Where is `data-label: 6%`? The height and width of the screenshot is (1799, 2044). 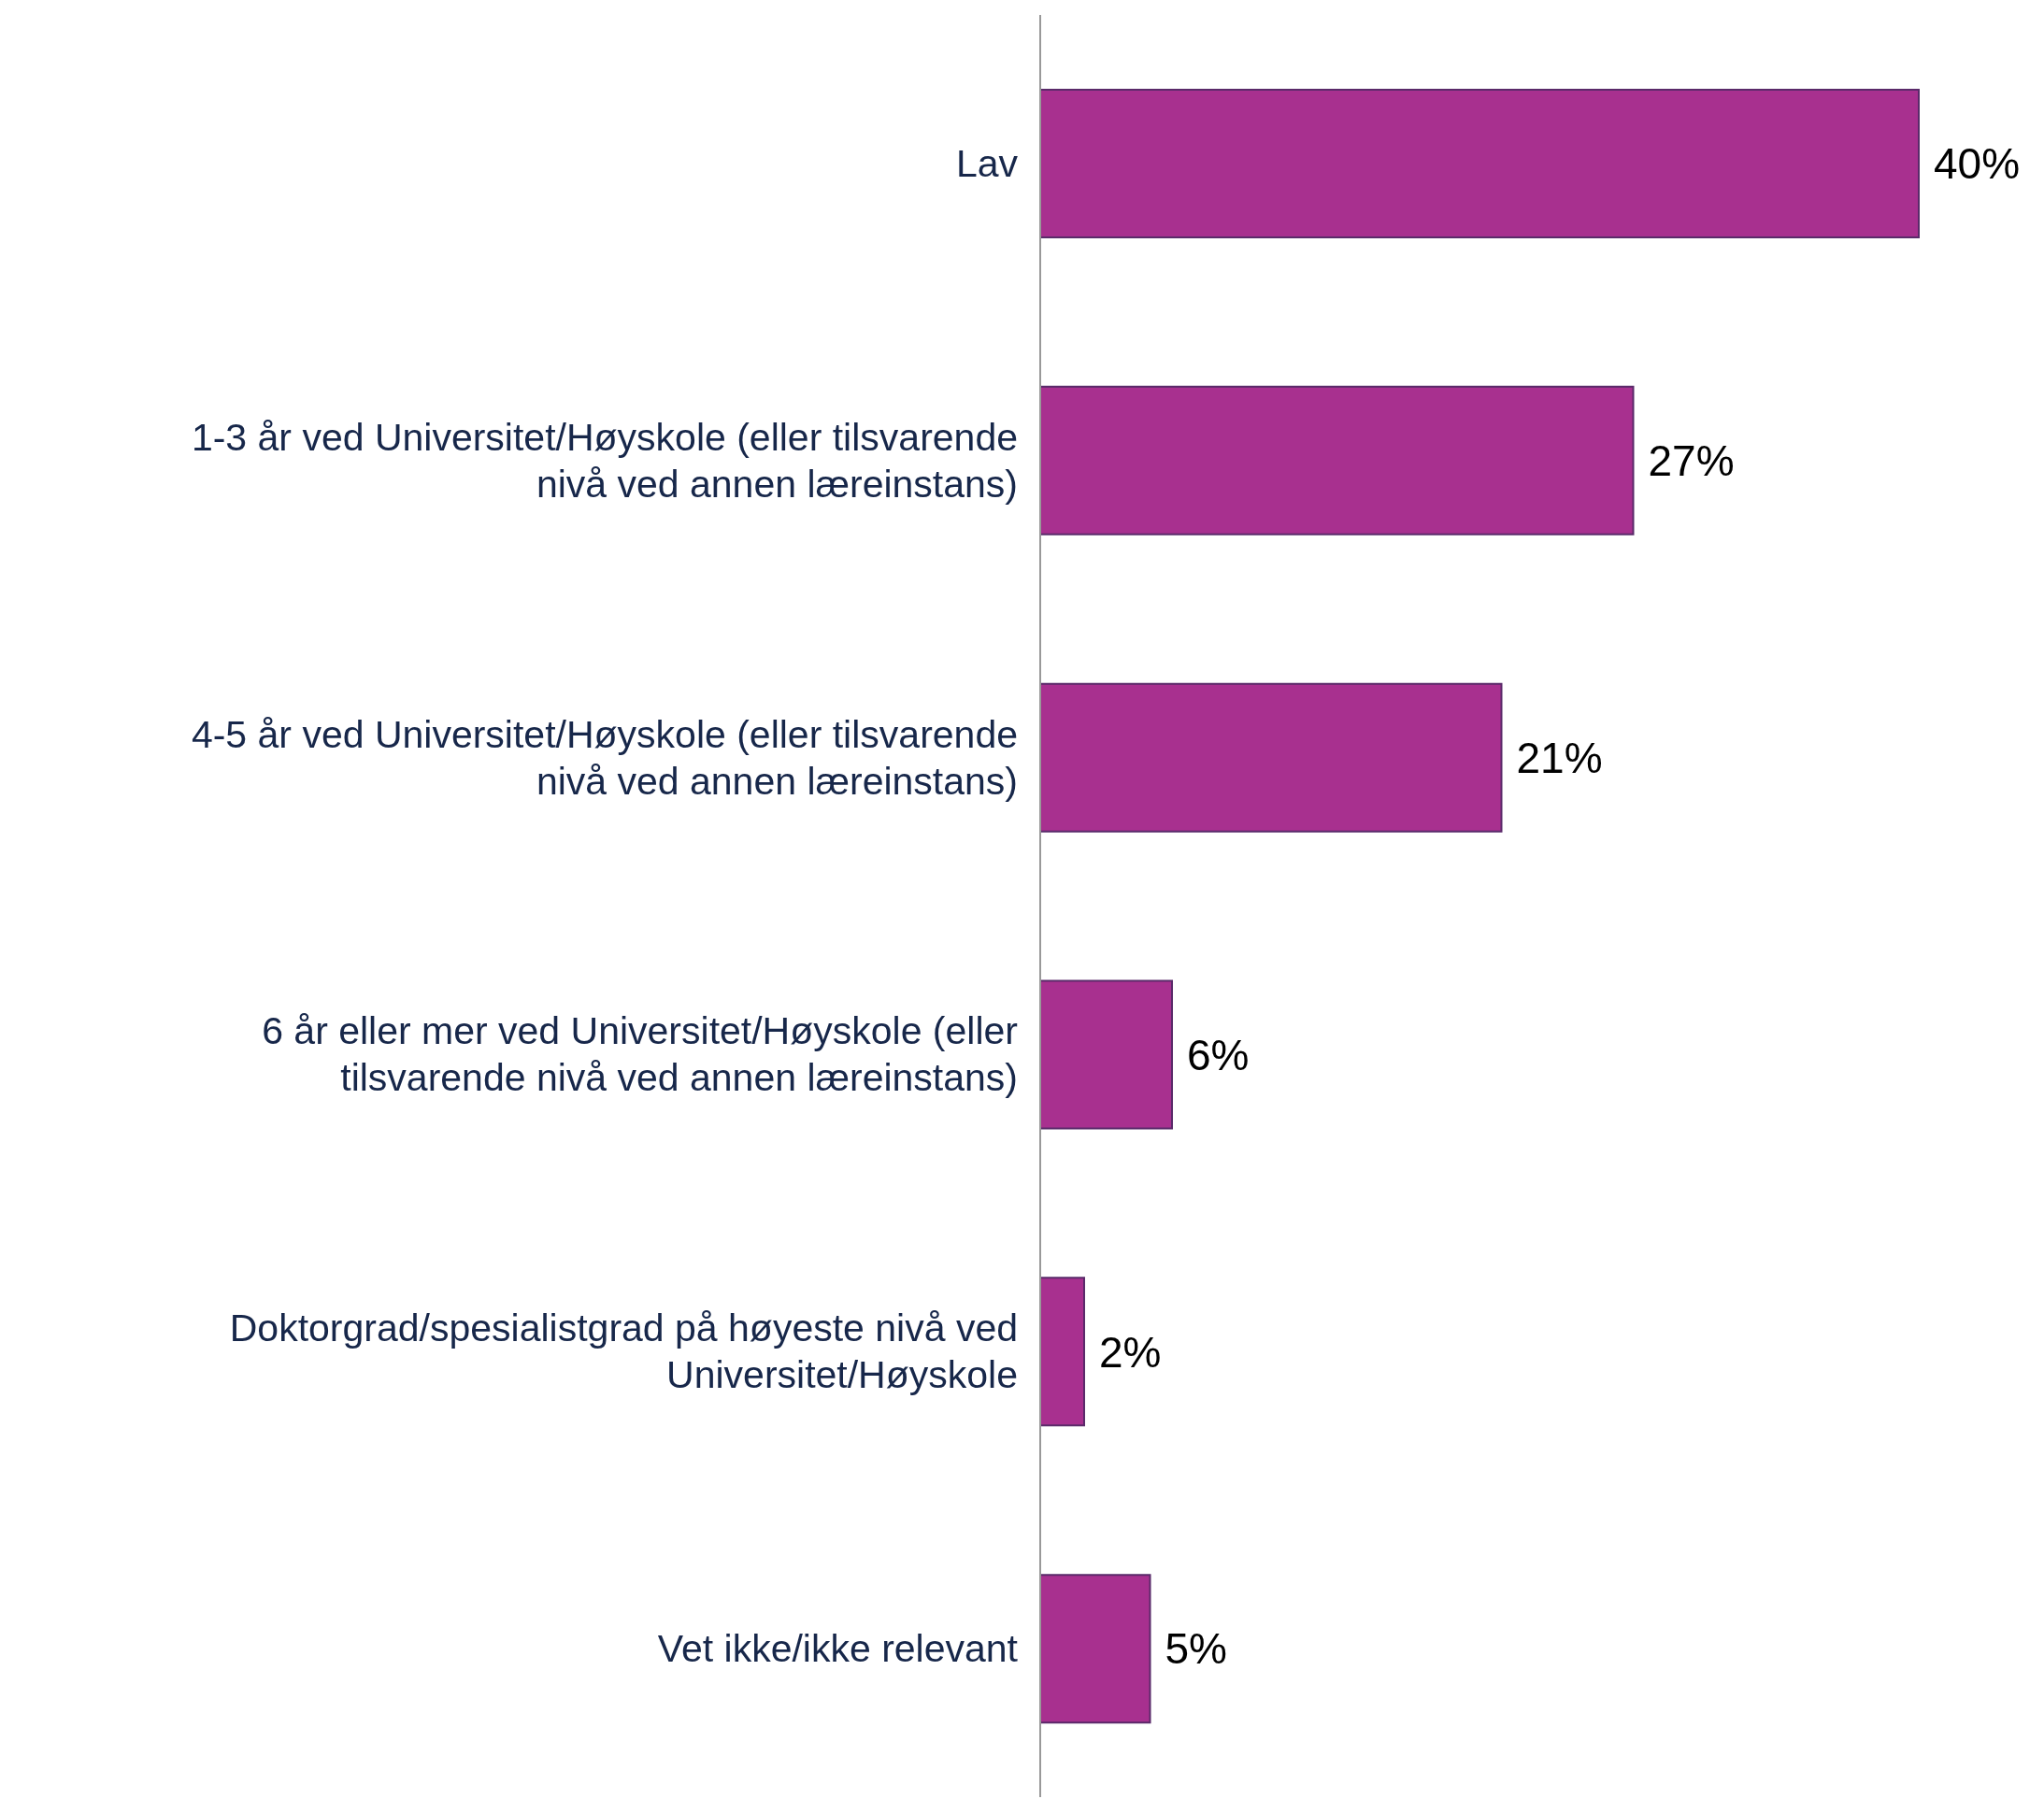 data-label: 6% is located at coordinates (1218, 1054).